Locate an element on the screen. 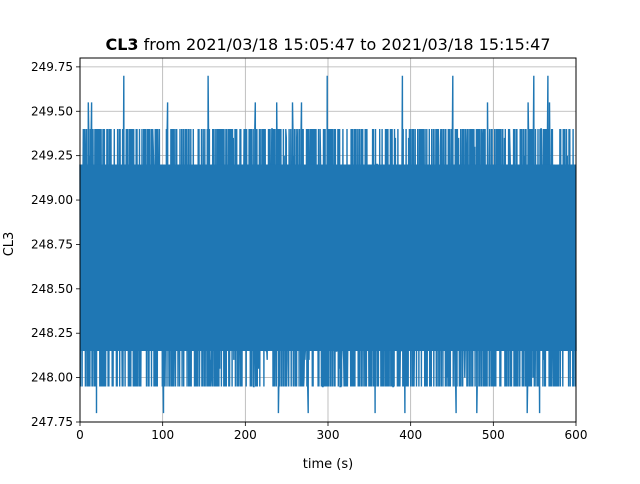  y-tick-label: 248.50 is located at coordinates (52, 289).